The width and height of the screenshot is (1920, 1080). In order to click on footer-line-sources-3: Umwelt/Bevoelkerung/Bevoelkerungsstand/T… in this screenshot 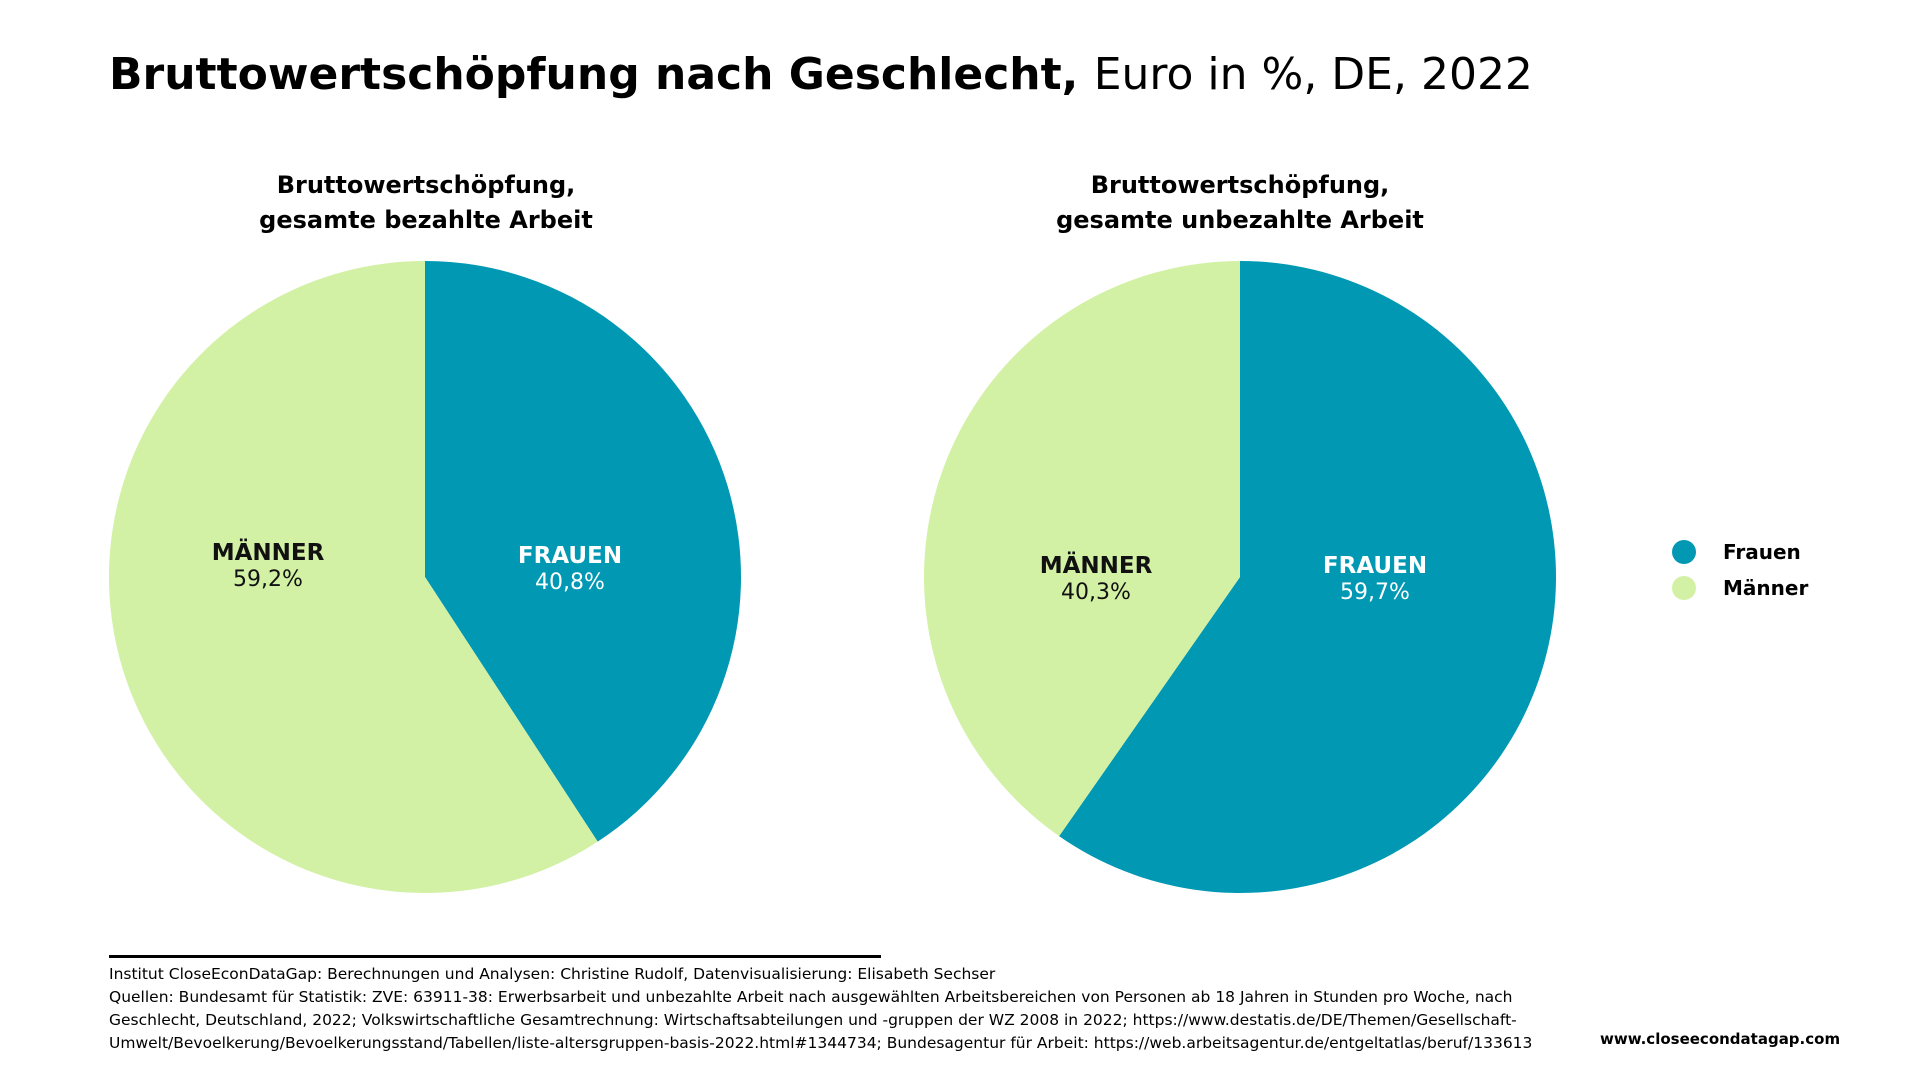, I will do `click(821, 1043)`.